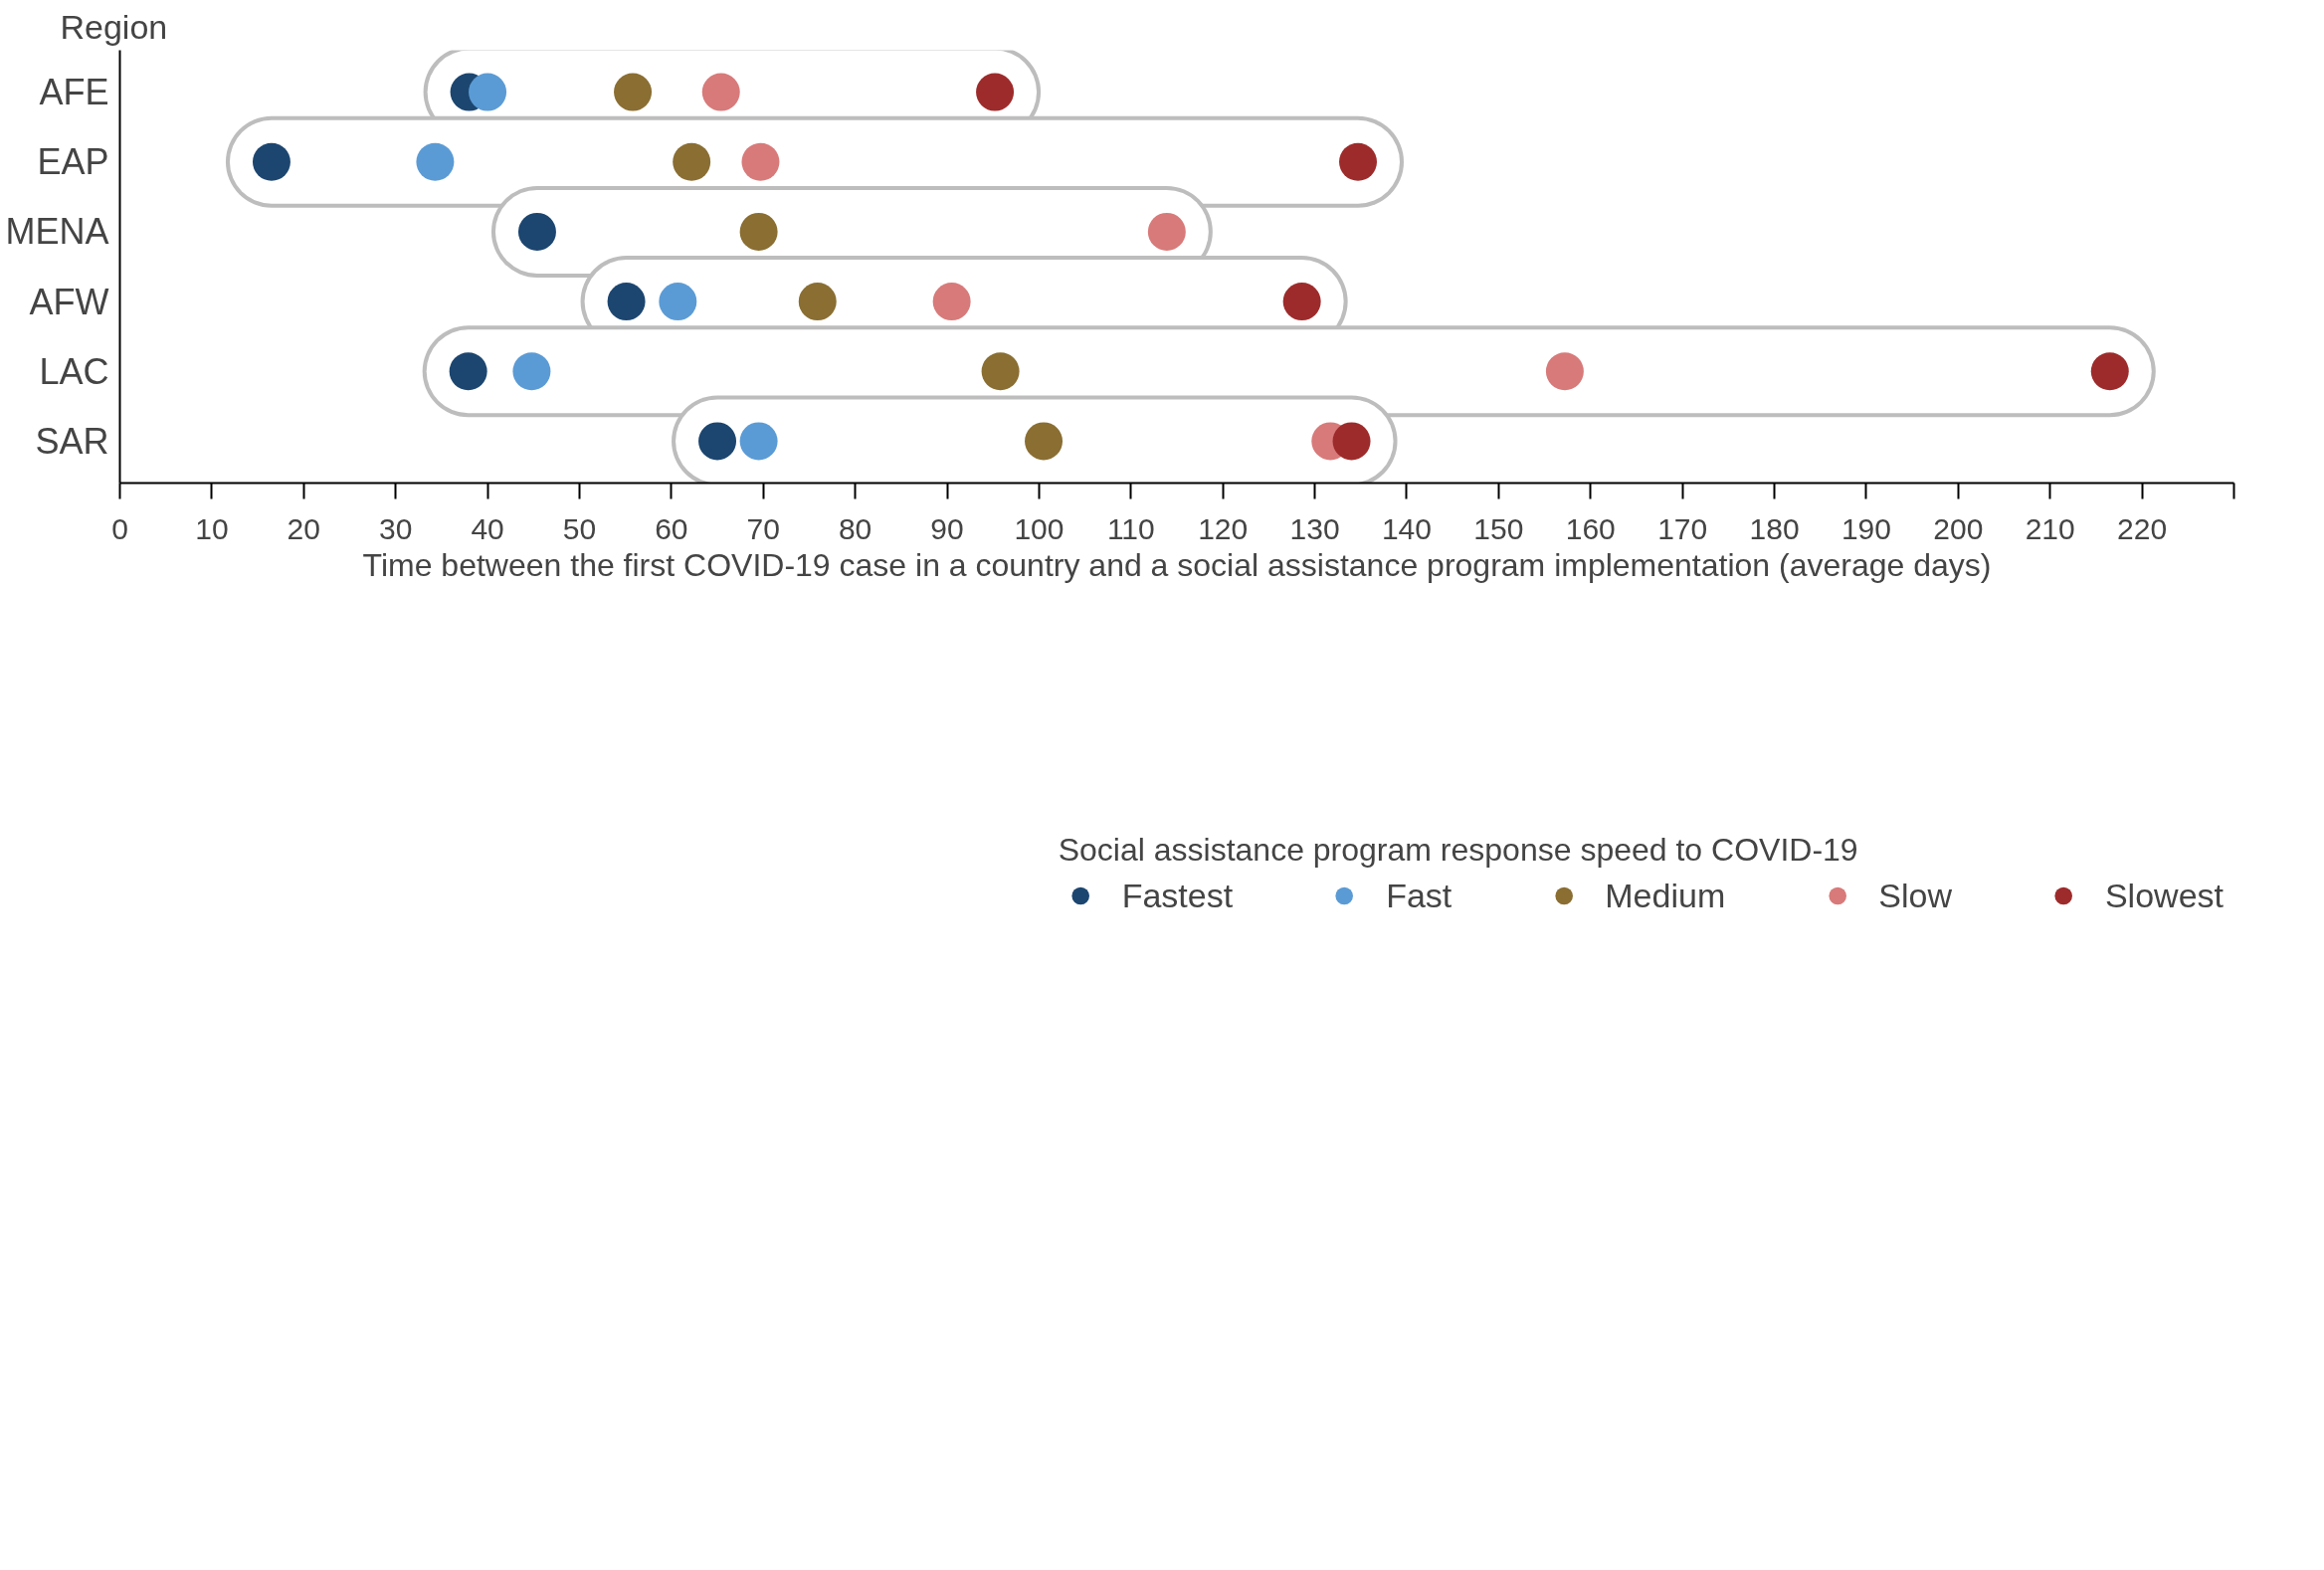 The image size is (2324, 1570). I want to click on x-tick-label: 30, so click(396, 528).